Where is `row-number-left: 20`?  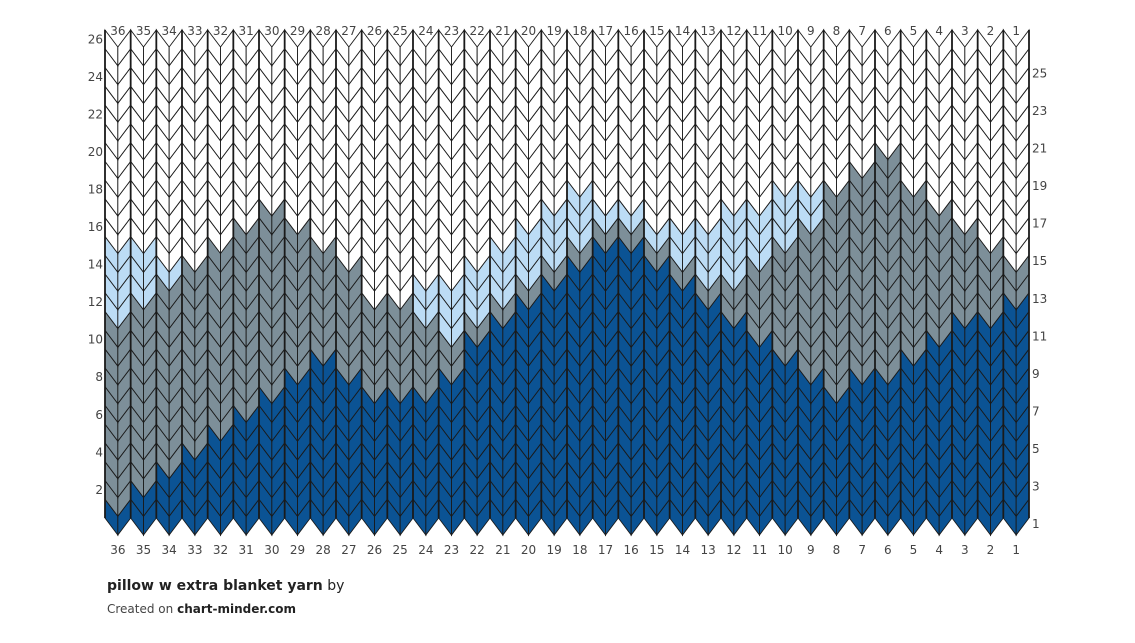 row-number-left: 20 is located at coordinates (95, 152).